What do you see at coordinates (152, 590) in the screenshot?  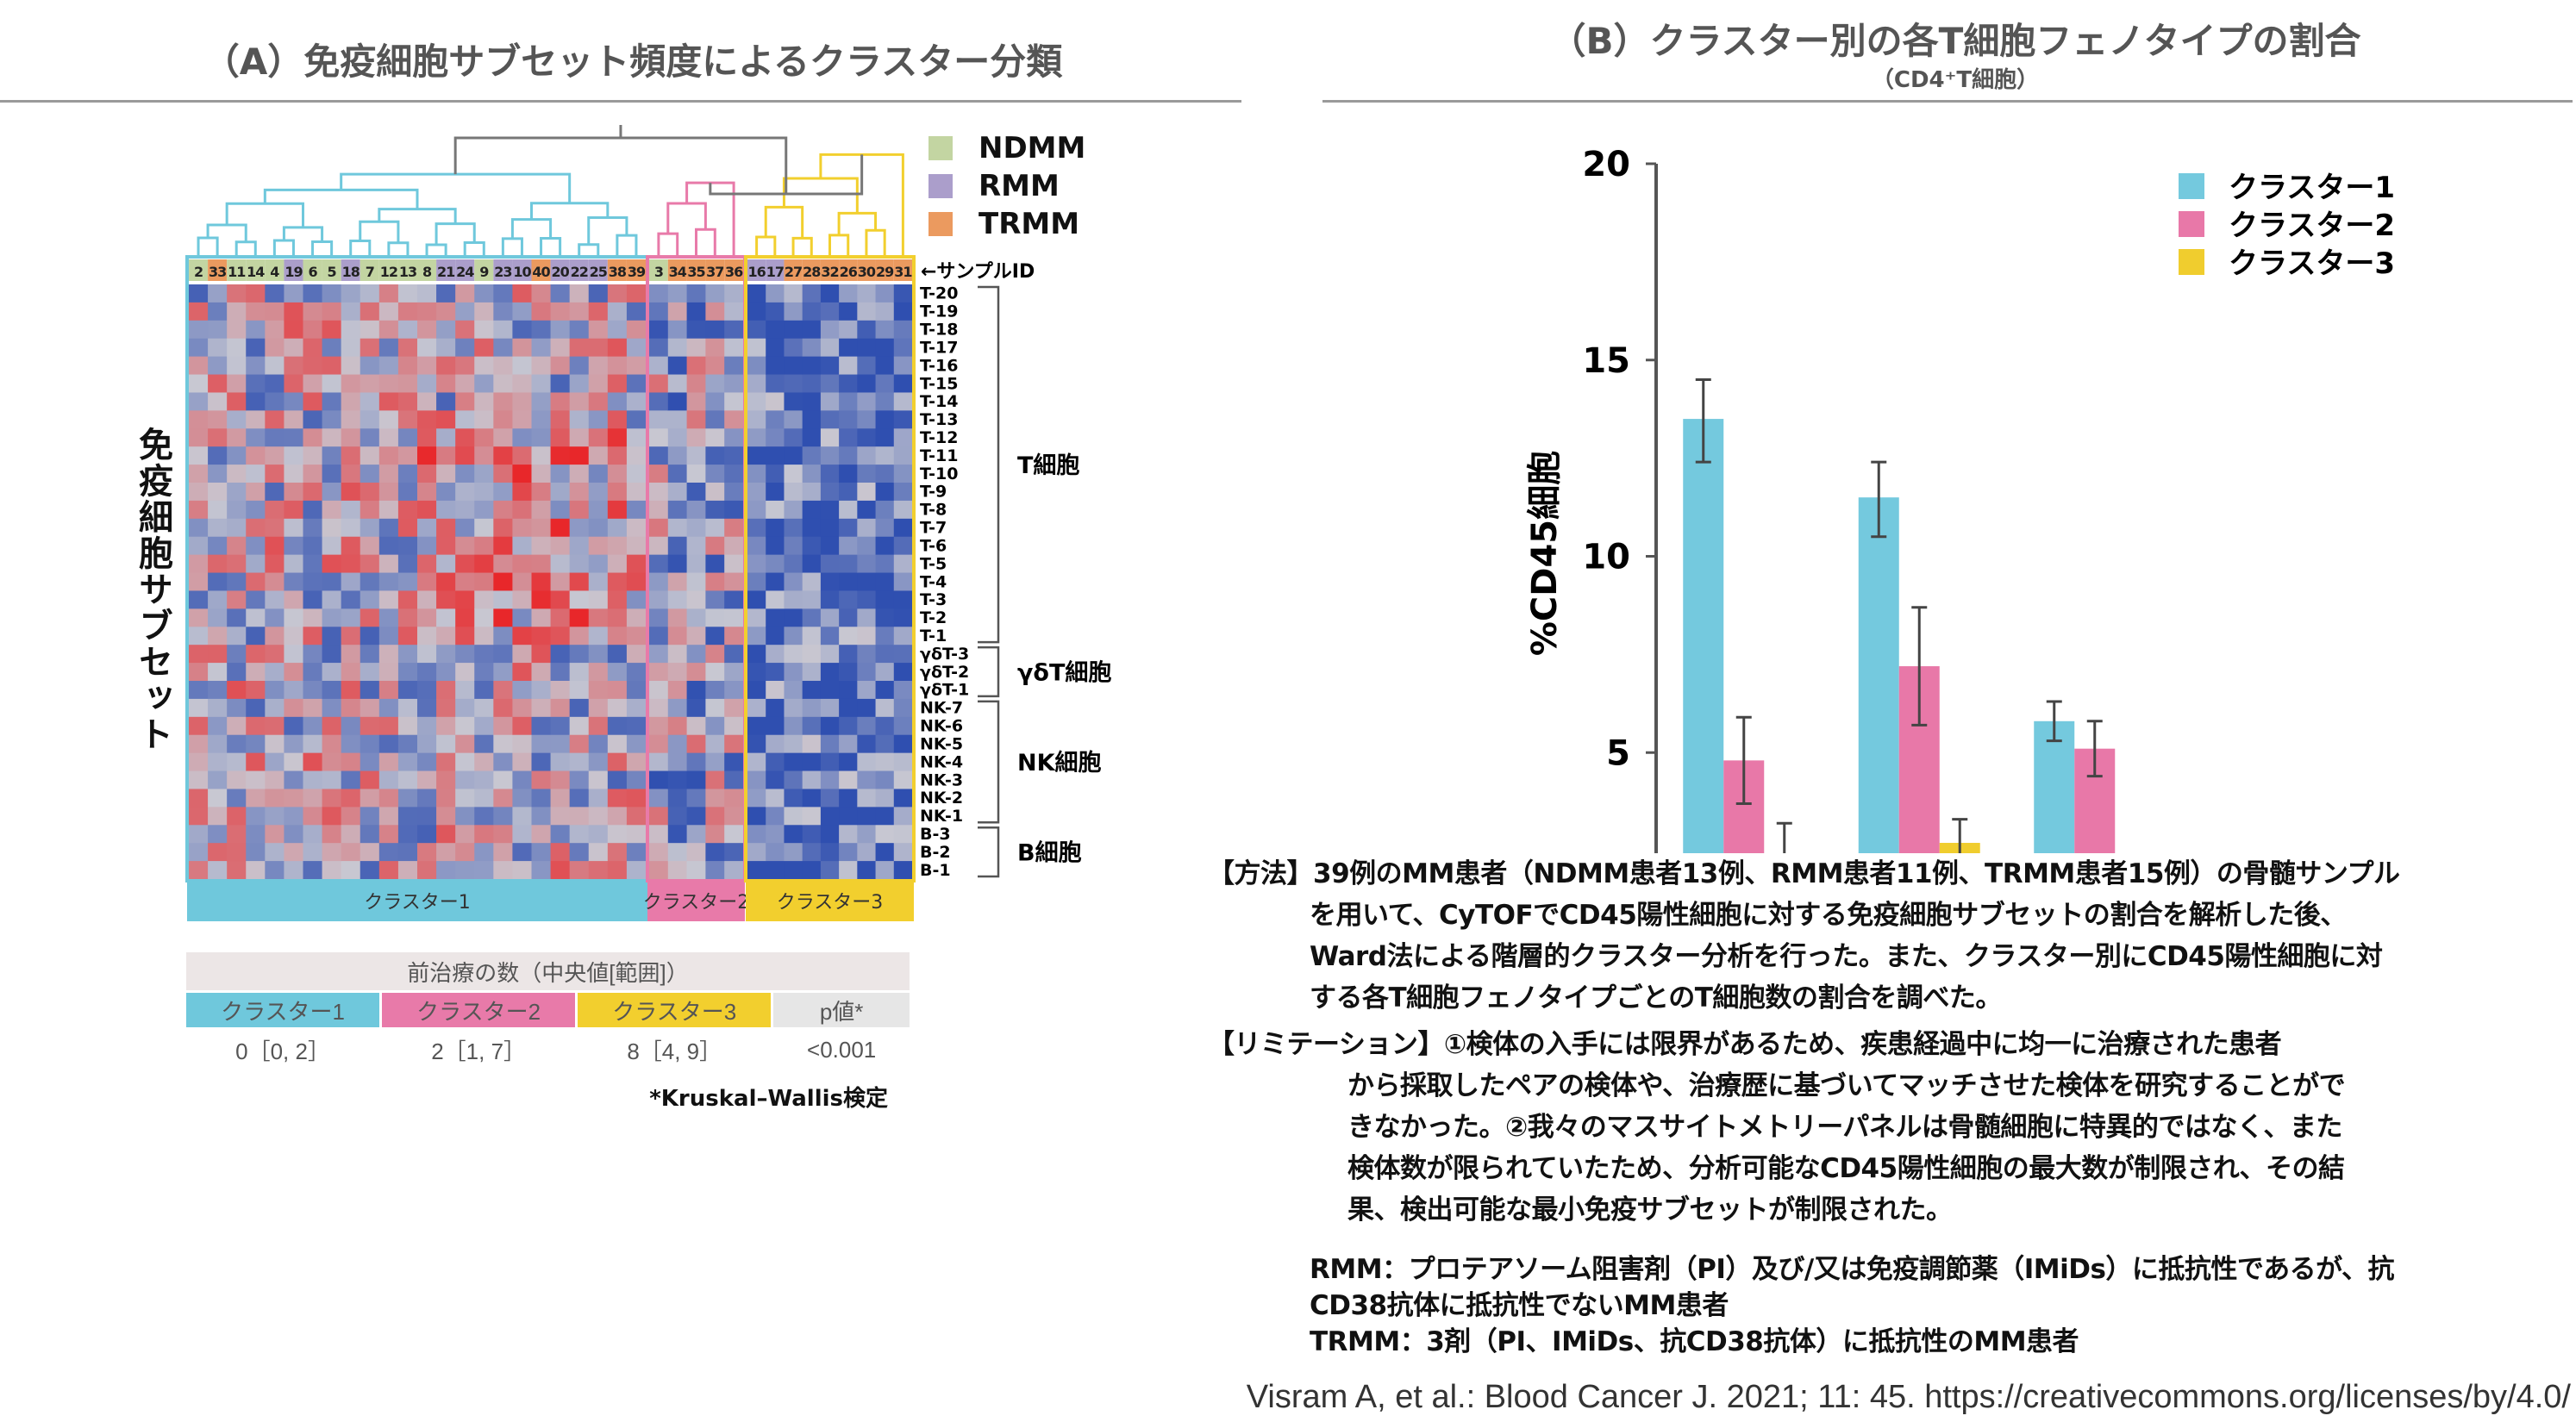 I see `heatmap-y-label: 免疫細胞サブセット` at bounding box center [152, 590].